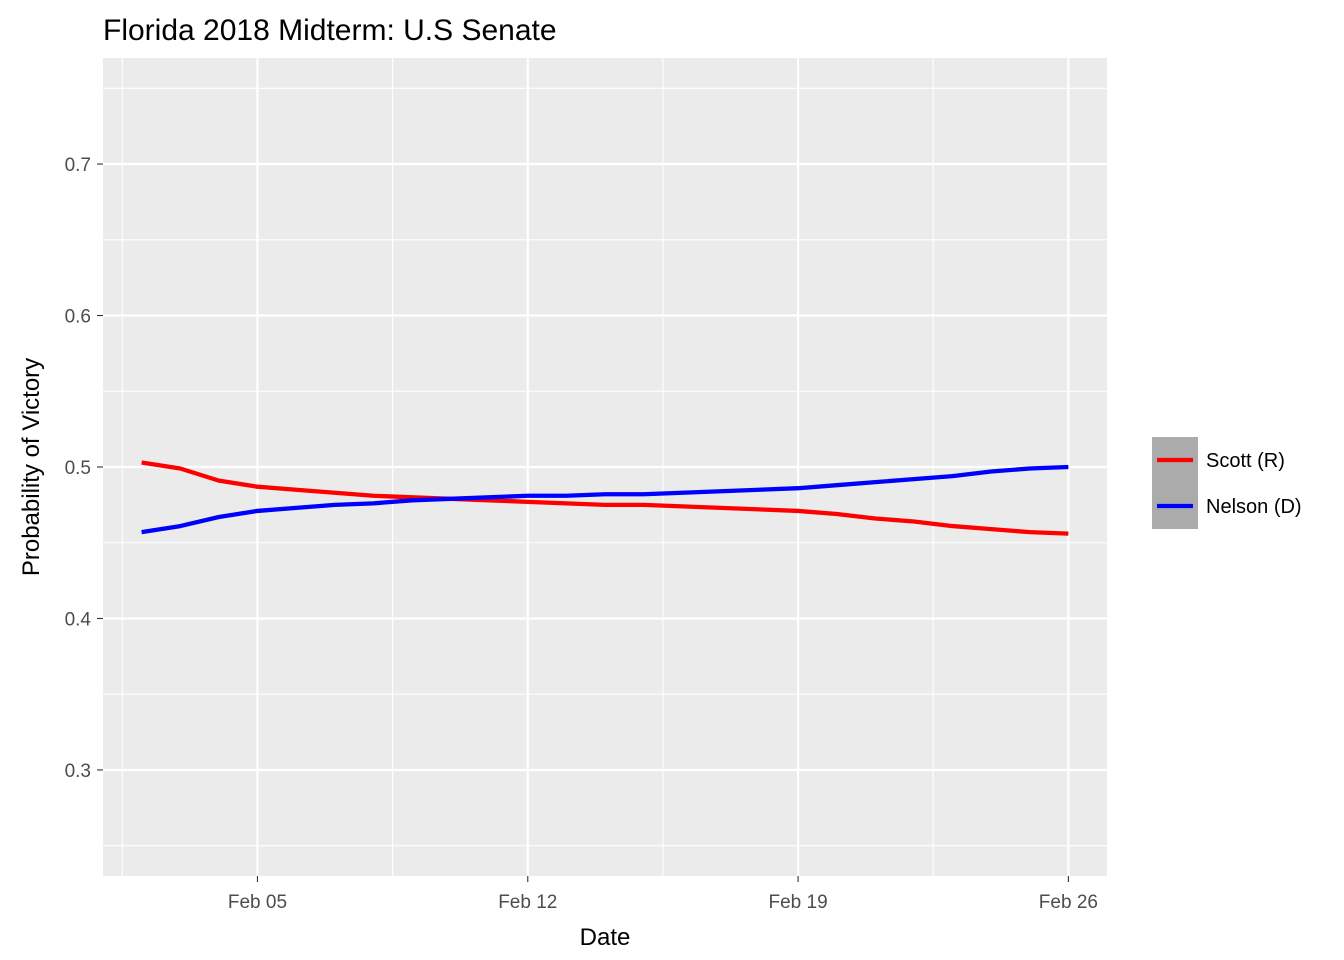 This screenshot has height=960, width=1344. What do you see at coordinates (1227, 483) in the screenshot?
I see `legend: Scott (R) Nelson (D)` at bounding box center [1227, 483].